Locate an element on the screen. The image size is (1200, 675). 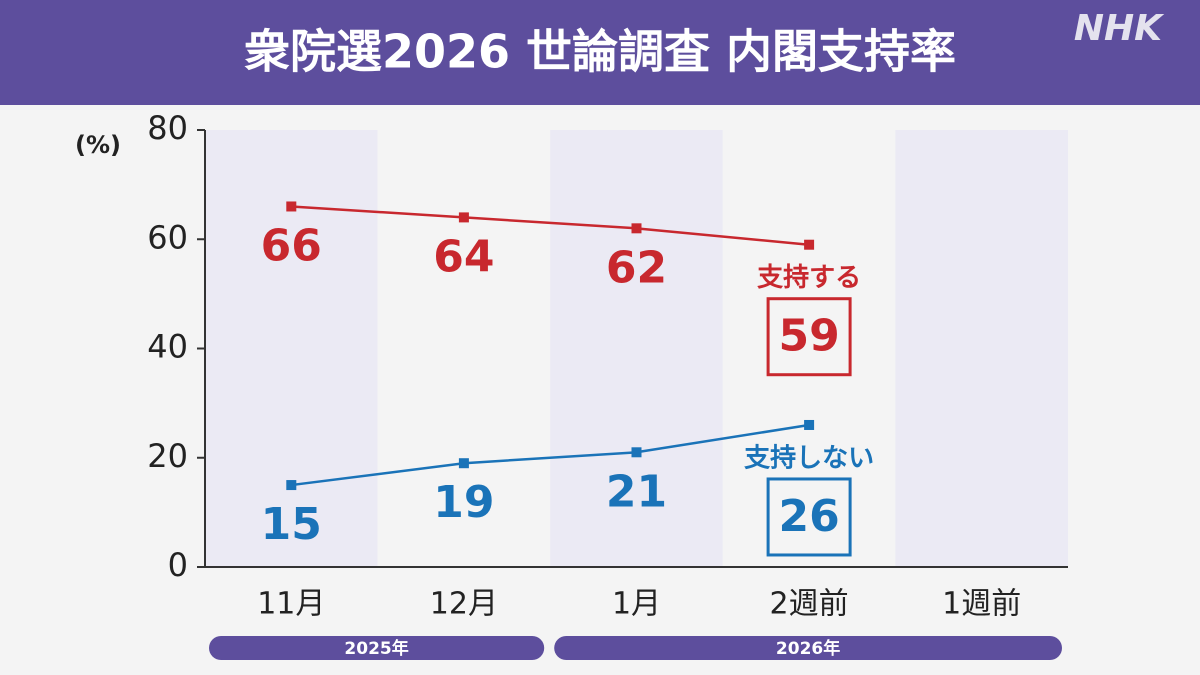
data-label: 59 is located at coordinates (808, 336).